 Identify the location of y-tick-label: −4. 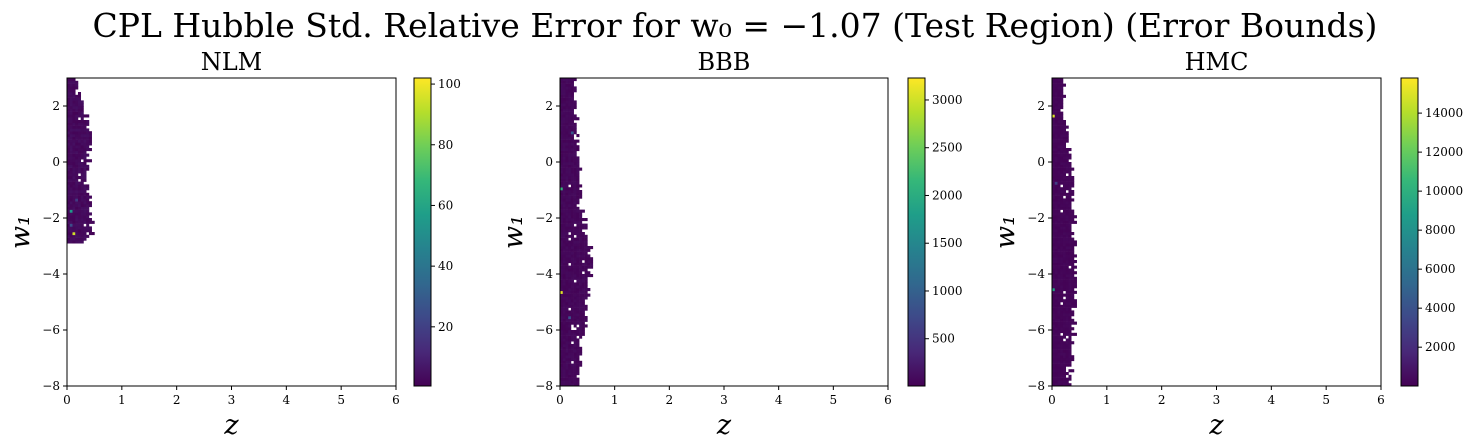
(544, 274).